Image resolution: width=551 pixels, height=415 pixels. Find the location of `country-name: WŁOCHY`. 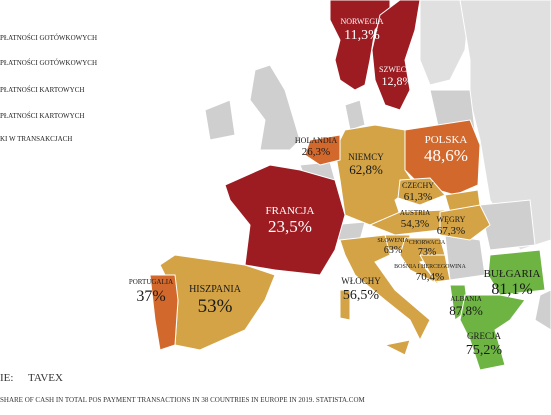

country-name: WŁOCHY is located at coordinates (361, 281).